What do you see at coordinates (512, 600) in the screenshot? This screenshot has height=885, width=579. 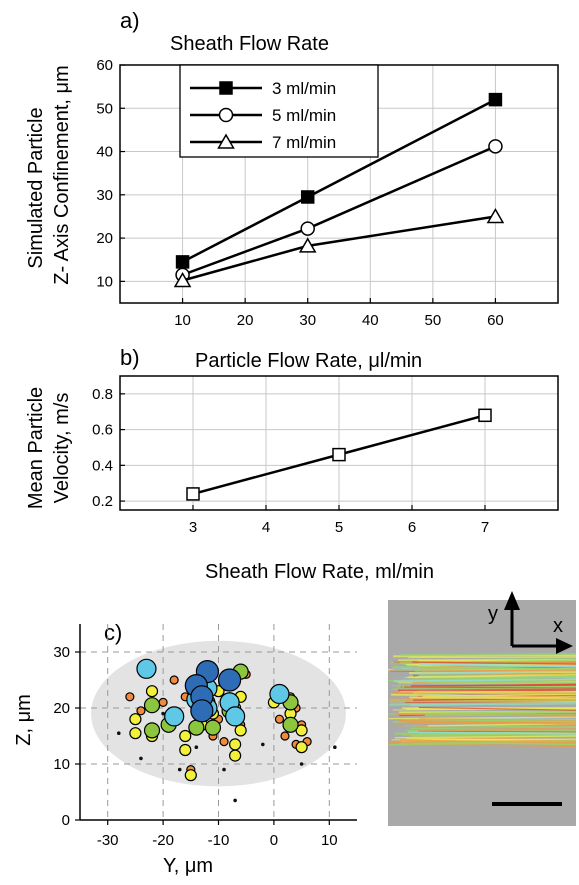 I see `image-d-axis-y-arrowhead` at bounding box center [512, 600].